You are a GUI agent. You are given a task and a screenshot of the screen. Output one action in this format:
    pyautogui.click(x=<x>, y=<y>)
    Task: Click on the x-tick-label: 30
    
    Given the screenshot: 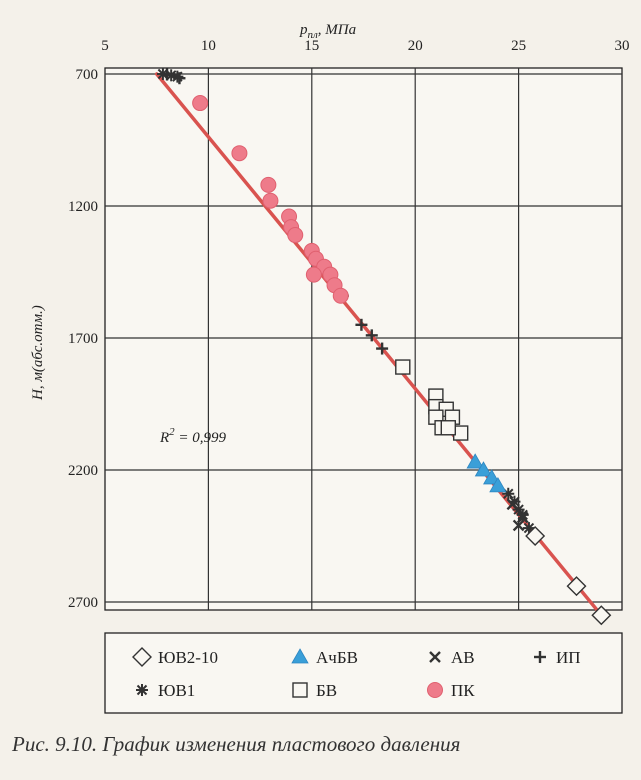 What is the action you would take?
    pyautogui.click(x=622, y=46)
    